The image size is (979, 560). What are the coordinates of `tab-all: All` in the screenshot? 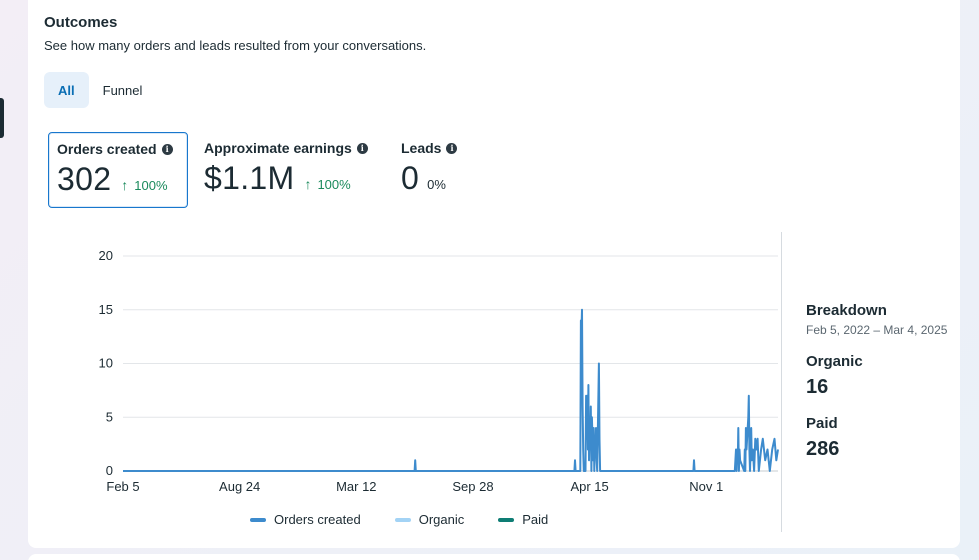 It's located at (66, 90).